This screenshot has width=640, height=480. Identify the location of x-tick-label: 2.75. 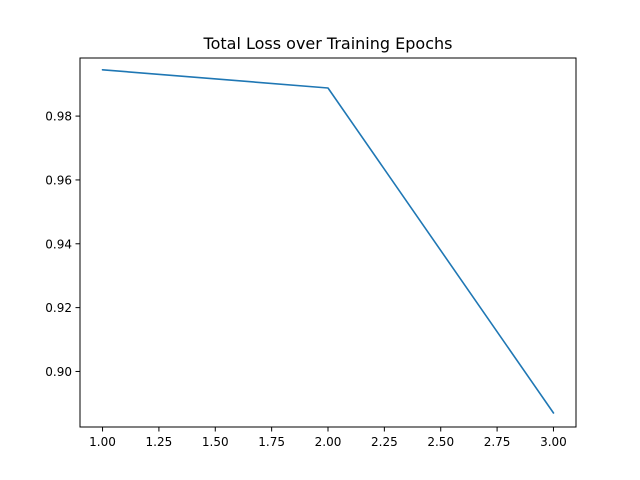
(497, 442).